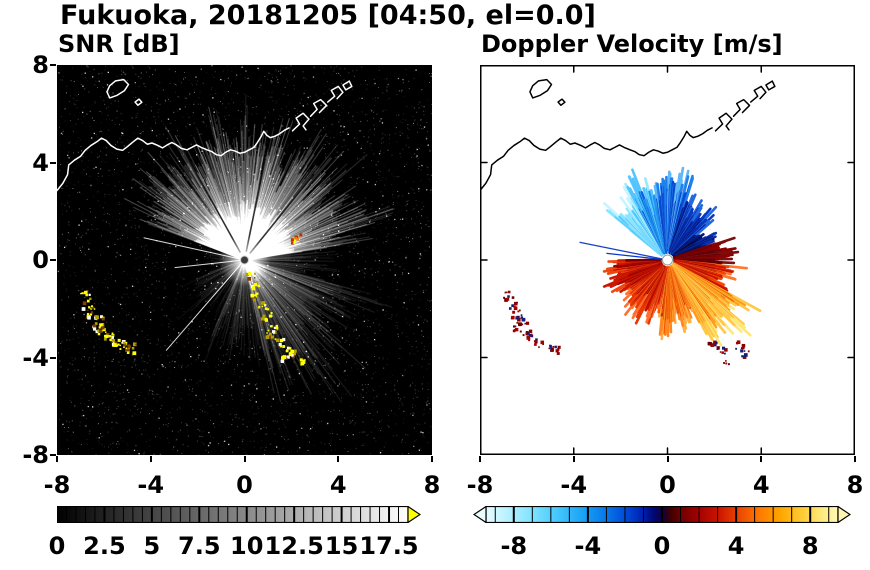  Describe the element at coordinates (341, 546) in the screenshot. I see `colorbar-tick-label: 15` at that location.